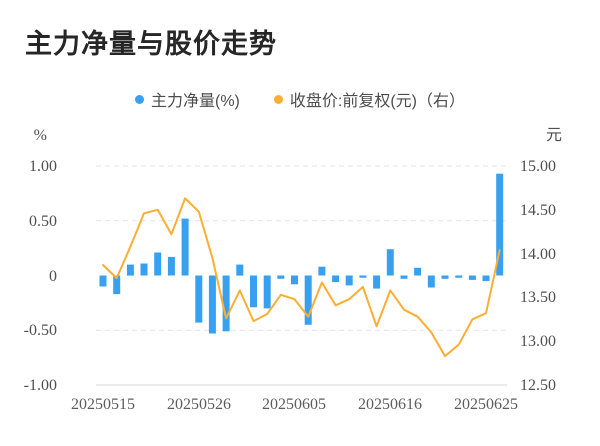 This screenshot has height=446, width=600. What do you see at coordinates (139, 99) in the screenshot?
I see `legend-circle-icon-blue` at bounding box center [139, 99].